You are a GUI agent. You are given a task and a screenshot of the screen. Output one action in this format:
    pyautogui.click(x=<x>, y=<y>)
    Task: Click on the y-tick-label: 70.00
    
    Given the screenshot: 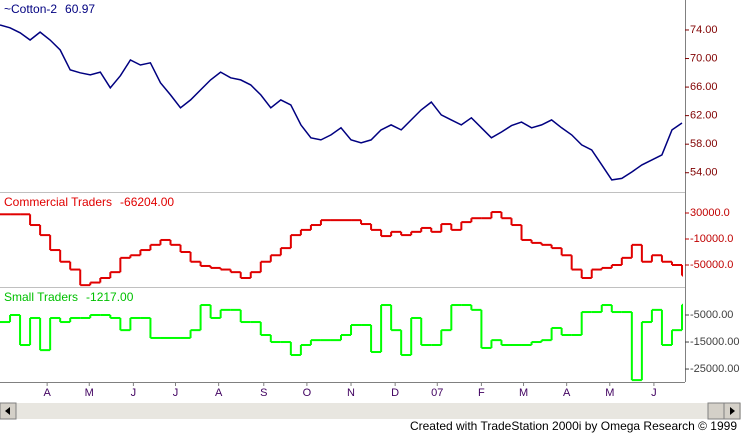 What is the action you would take?
    pyautogui.click(x=704, y=58)
    